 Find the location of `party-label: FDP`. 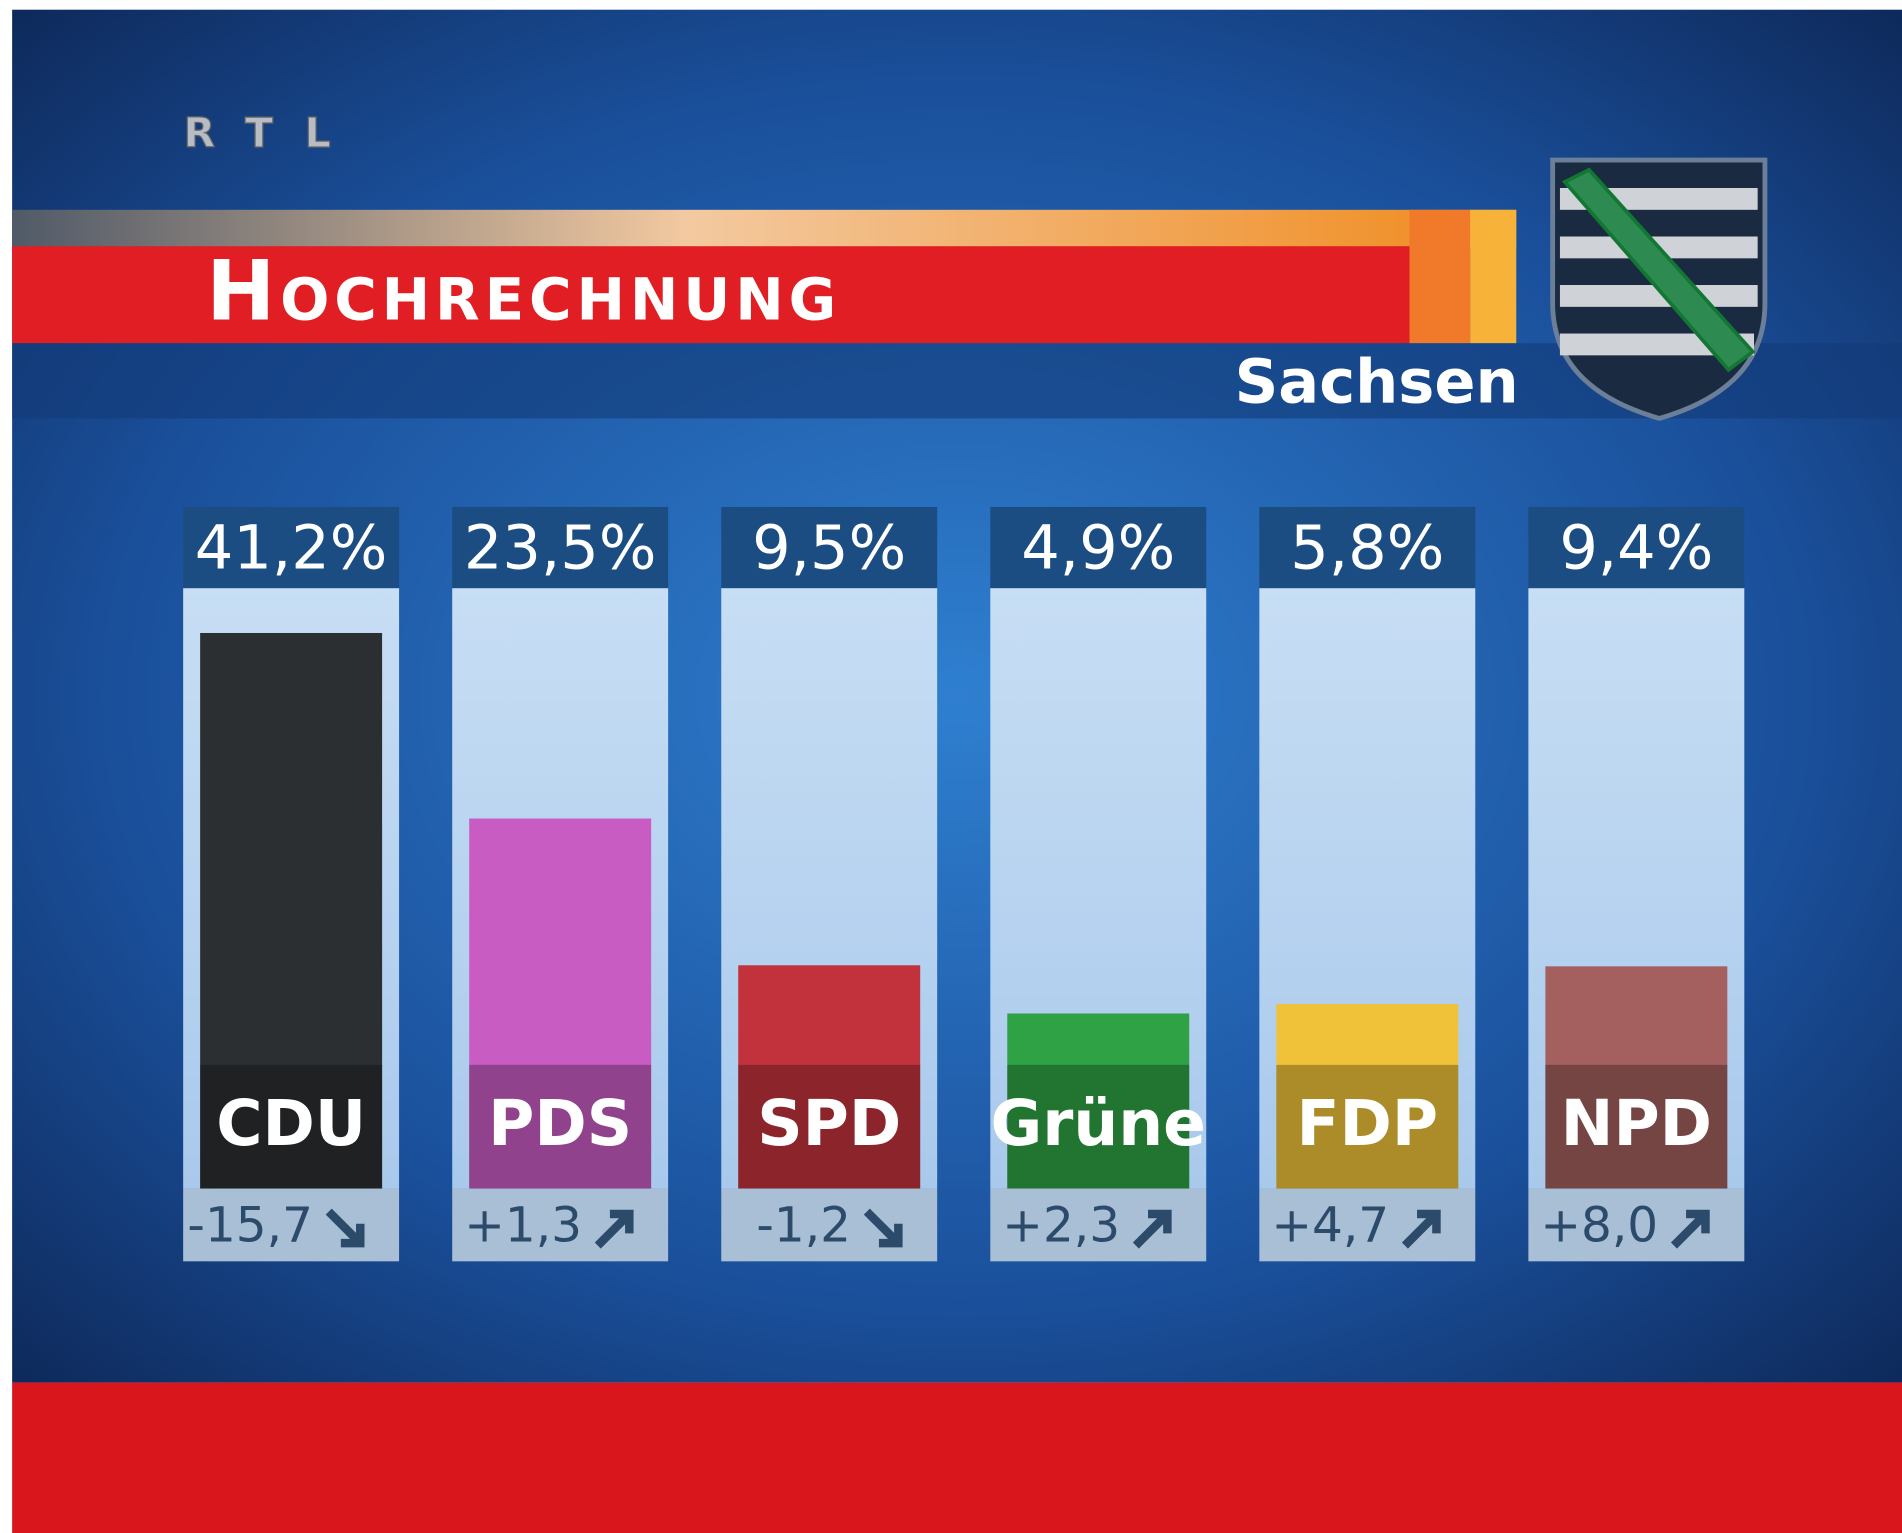

party-label: FDP is located at coordinates (1367, 1123).